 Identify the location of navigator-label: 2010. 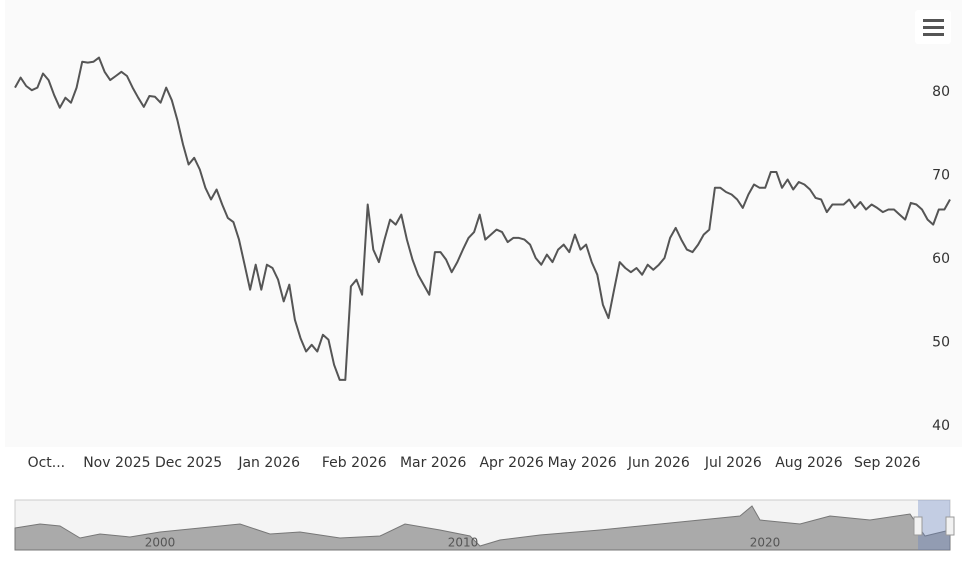
(463, 543).